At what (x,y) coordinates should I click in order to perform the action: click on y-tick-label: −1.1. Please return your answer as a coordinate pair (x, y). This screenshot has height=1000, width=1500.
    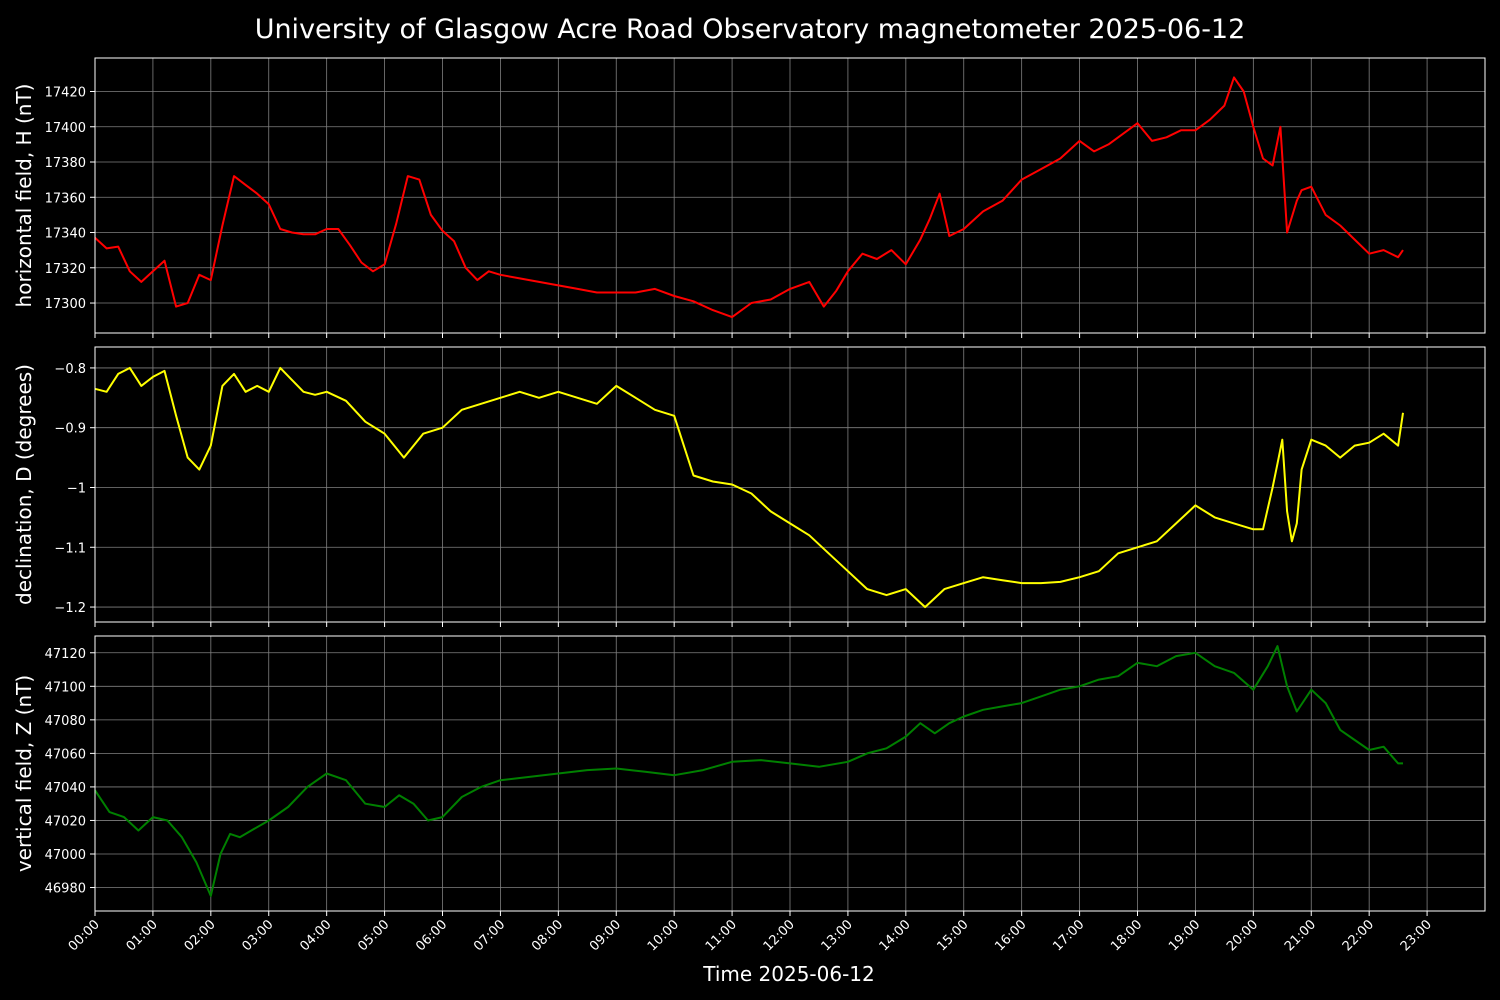
    Looking at the image, I should click on (70, 548).